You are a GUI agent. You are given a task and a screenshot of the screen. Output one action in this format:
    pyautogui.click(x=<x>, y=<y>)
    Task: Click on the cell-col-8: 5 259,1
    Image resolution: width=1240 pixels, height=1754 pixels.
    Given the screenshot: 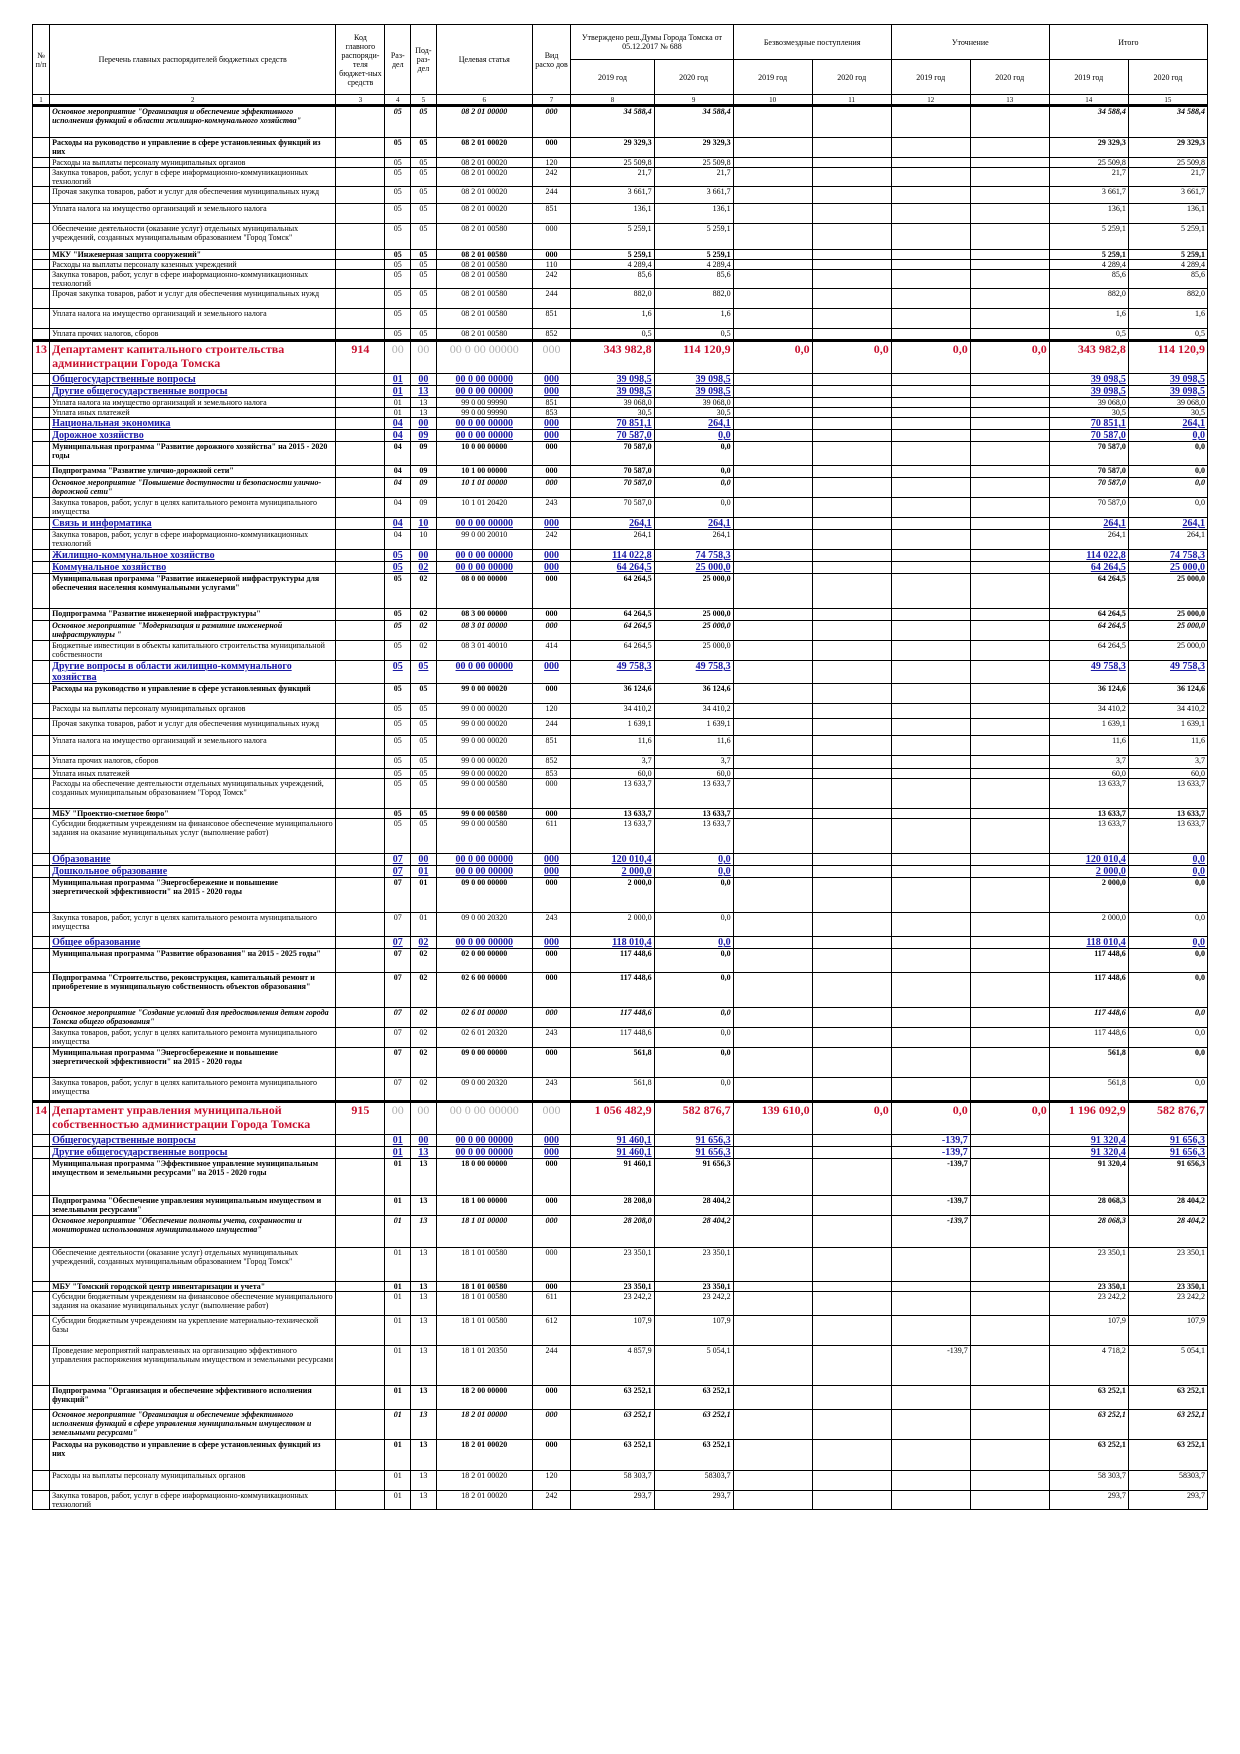 What is the action you would take?
    pyautogui.click(x=612, y=254)
    